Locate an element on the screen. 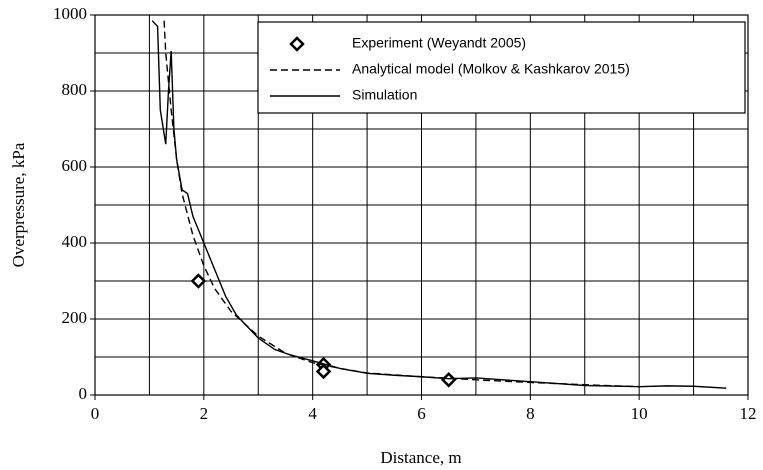 This screenshot has height=470, width=763. legend-label: Experiment (Weyandt 2005) is located at coordinates (439, 43).